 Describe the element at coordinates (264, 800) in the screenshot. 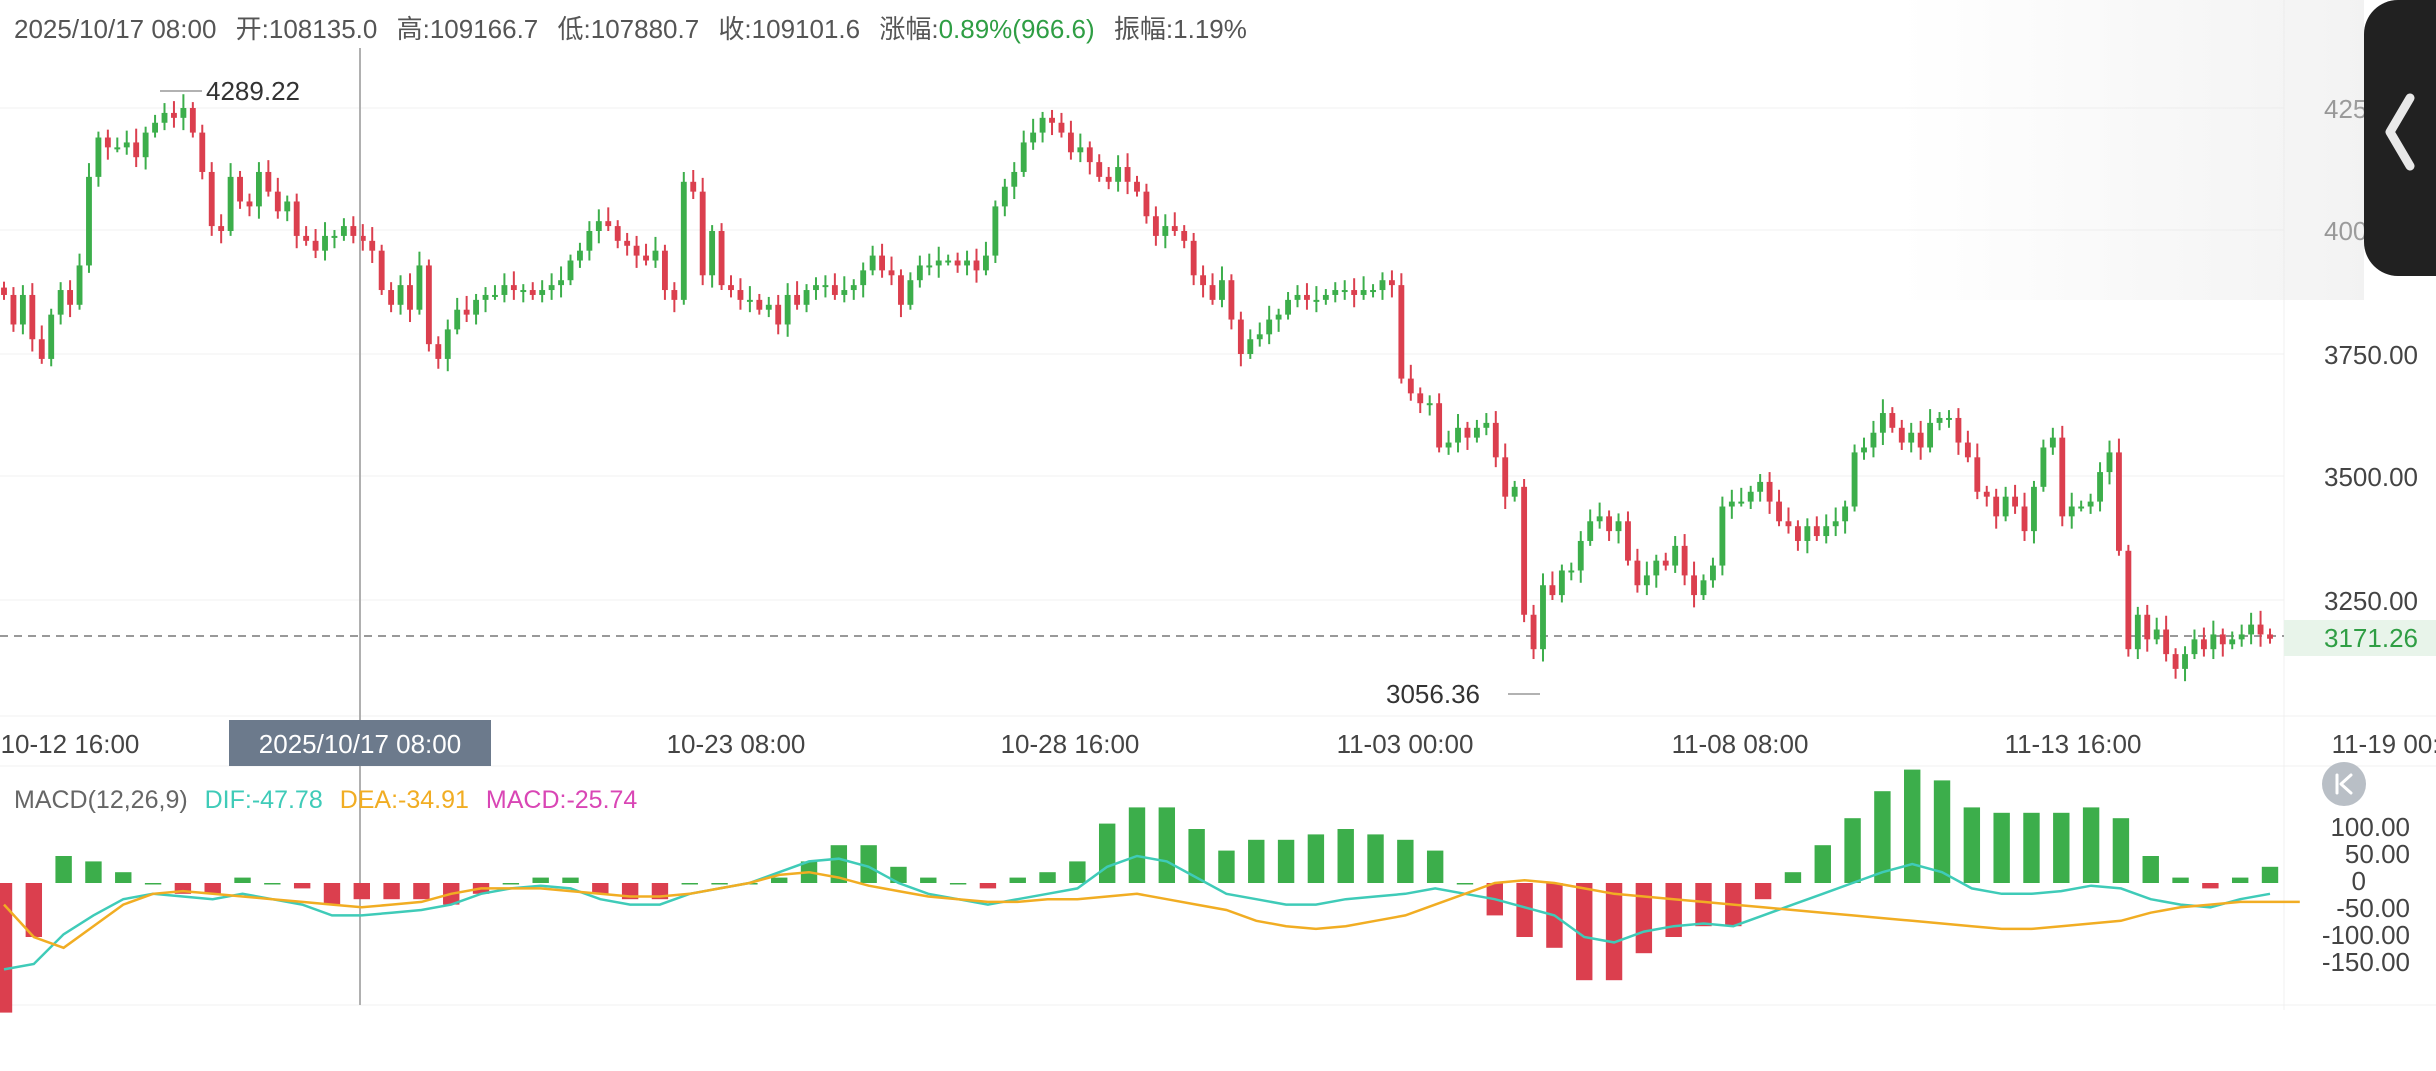

I see `macd-dif: DIF:-47.78` at that location.